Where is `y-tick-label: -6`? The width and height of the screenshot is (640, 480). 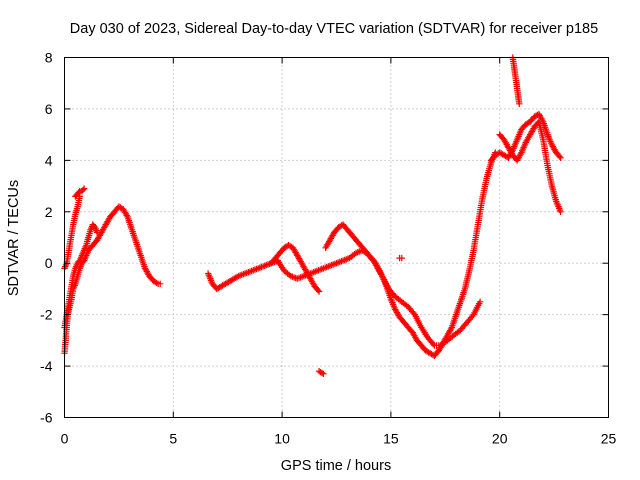 y-tick-label: -6 is located at coordinates (46, 418).